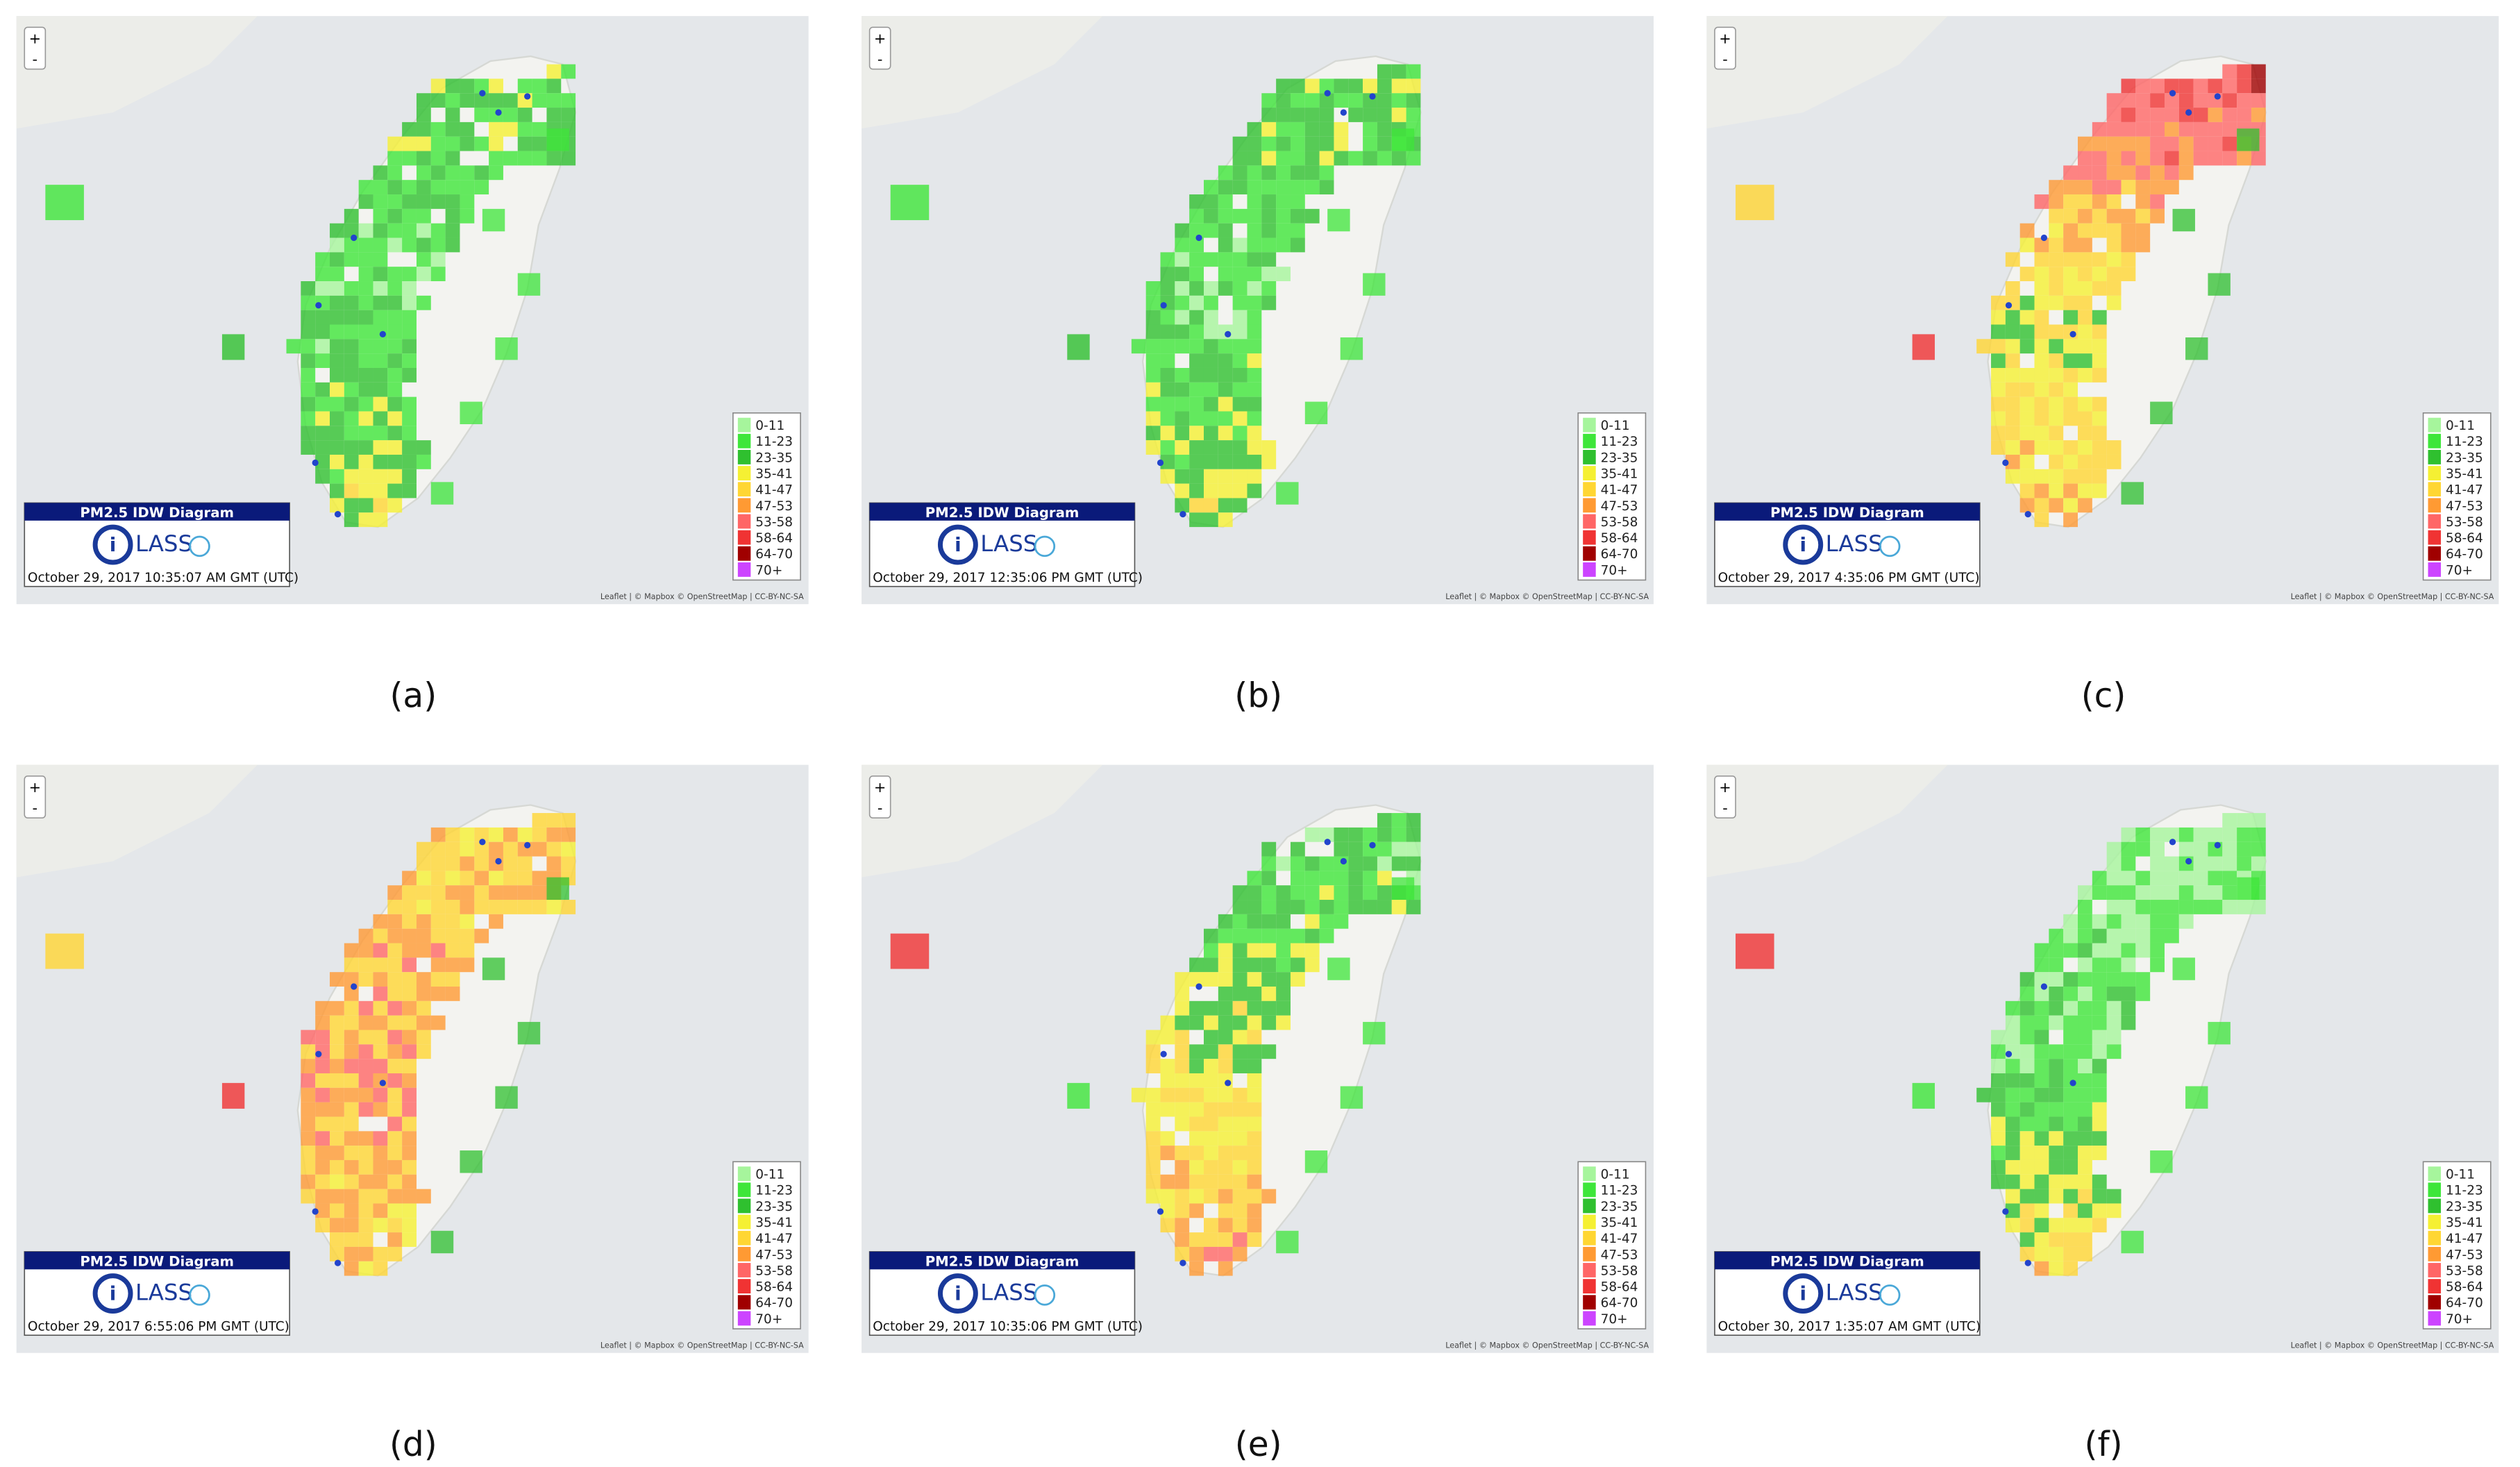 The height and width of the screenshot is (1467, 2520). What do you see at coordinates (2460, 426) in the screenshot?
I see `legend-label: 0-11` at bounding box center [2460, 426].